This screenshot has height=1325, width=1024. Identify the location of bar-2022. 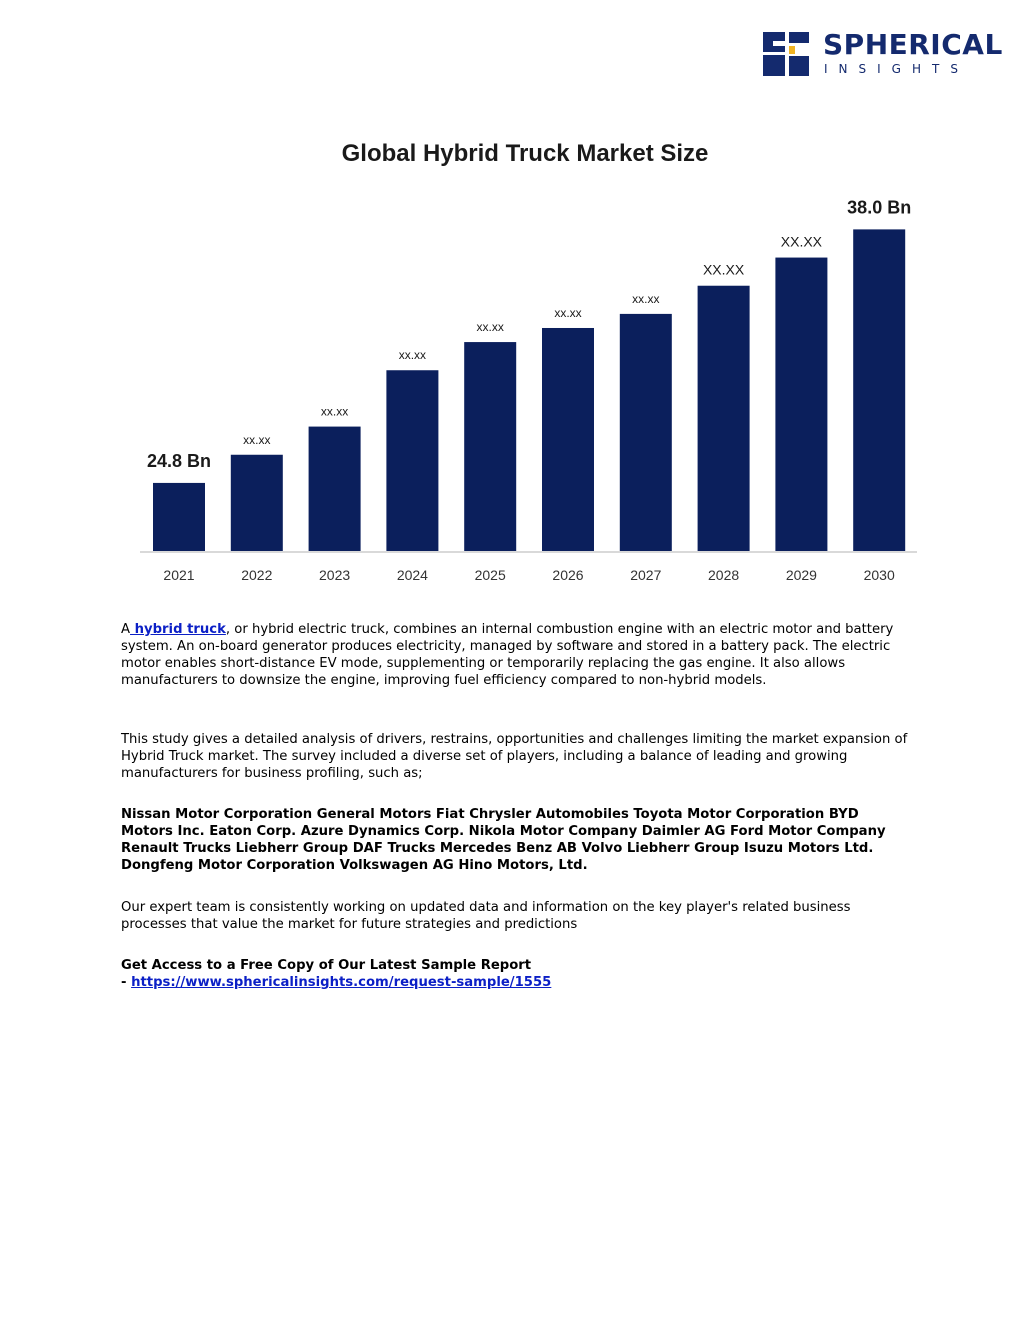
(256, 502).